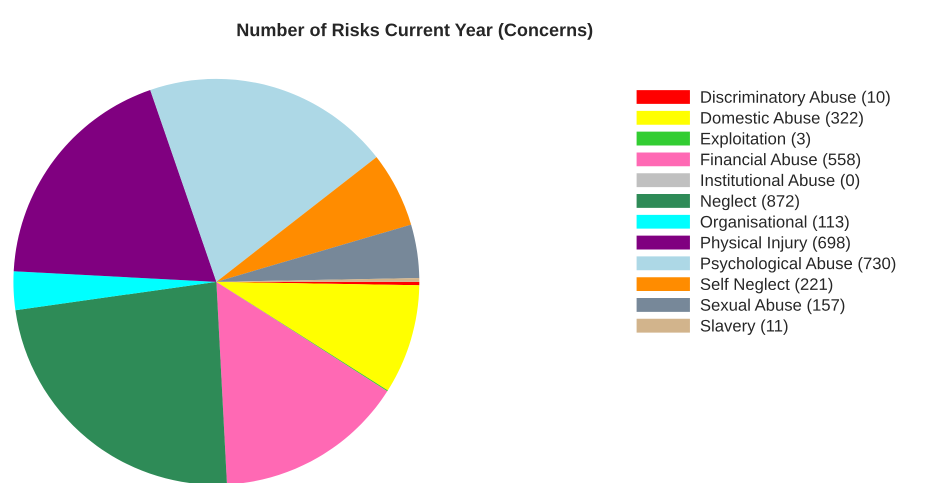 This screenshot has width=949, height=483. I want to click on legend-label: Neglect (872), so click(750, 202).